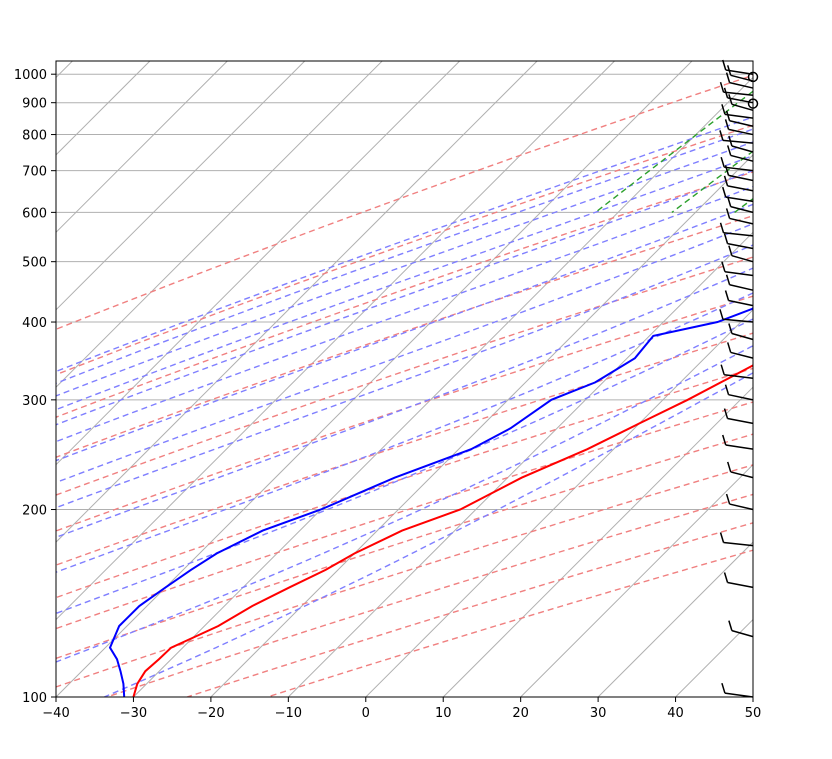 Image resolution: width=832 pixels, height=759 pixels. What do you see at coordinates (34, 263) in the screenshot?
I see `y-tick-label: 500` at bounding box center [34, 263].